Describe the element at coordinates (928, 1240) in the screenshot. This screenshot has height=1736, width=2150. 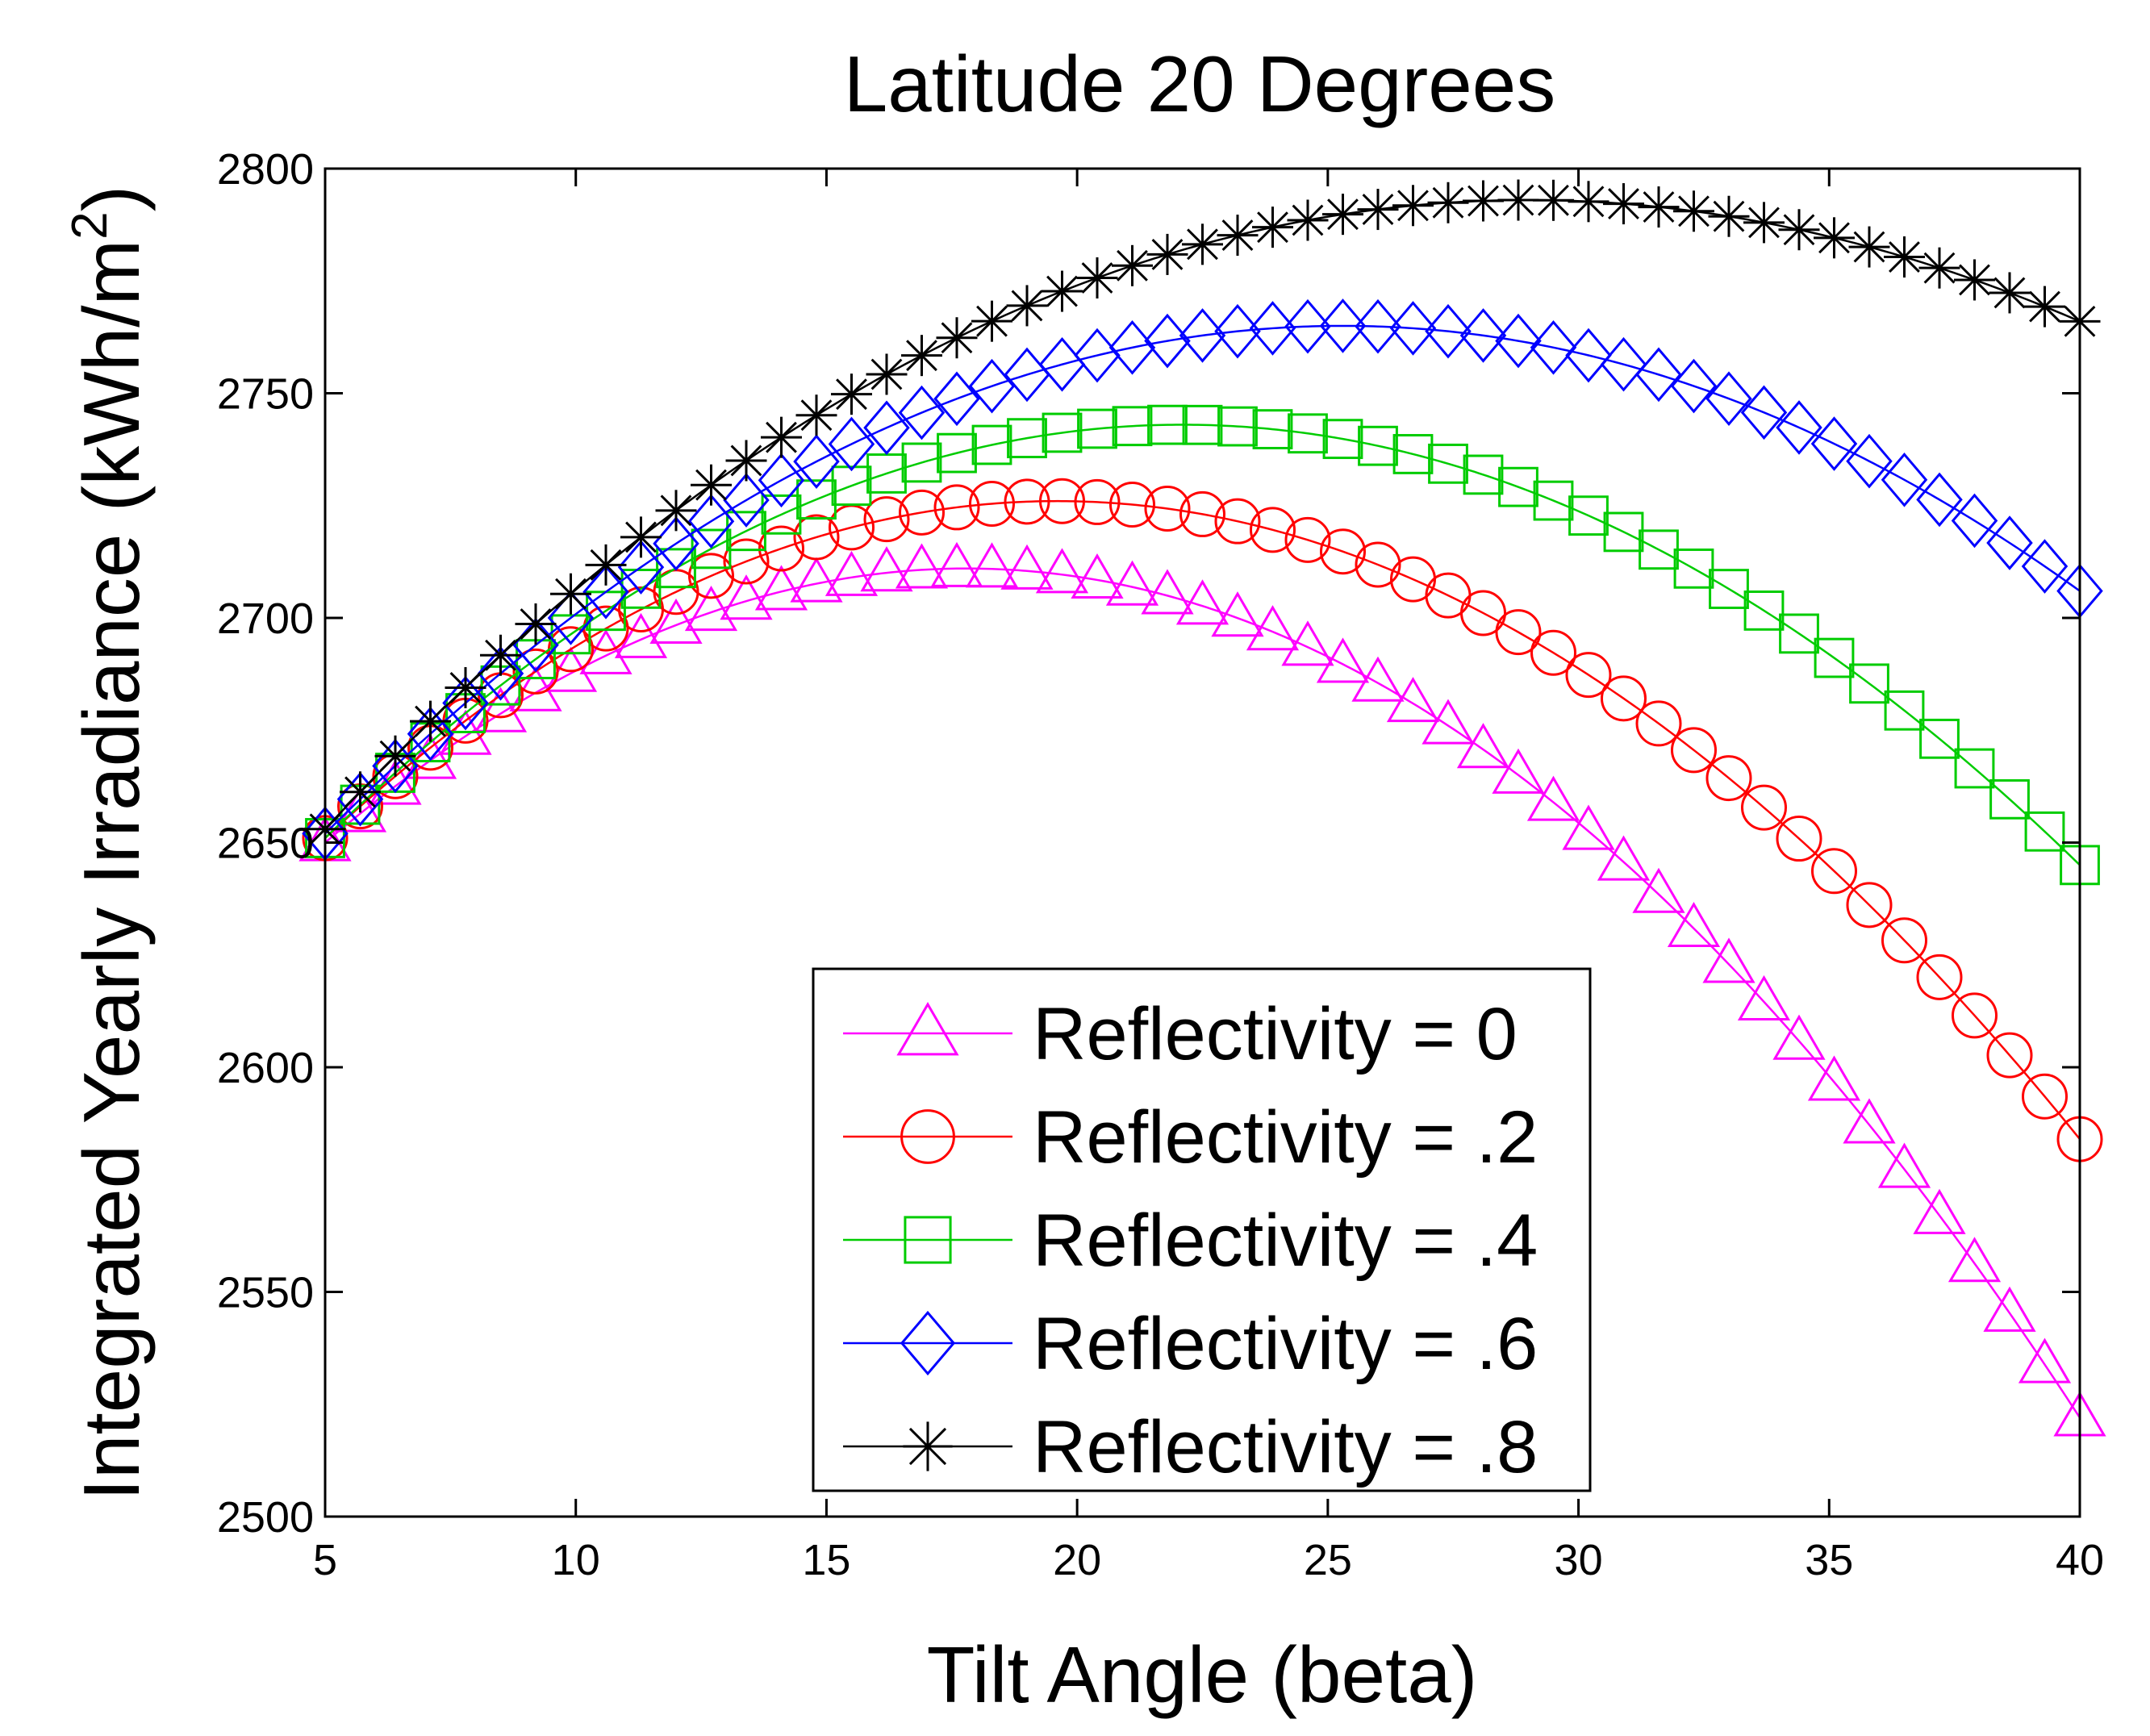
I see `legend-marker` at that location.